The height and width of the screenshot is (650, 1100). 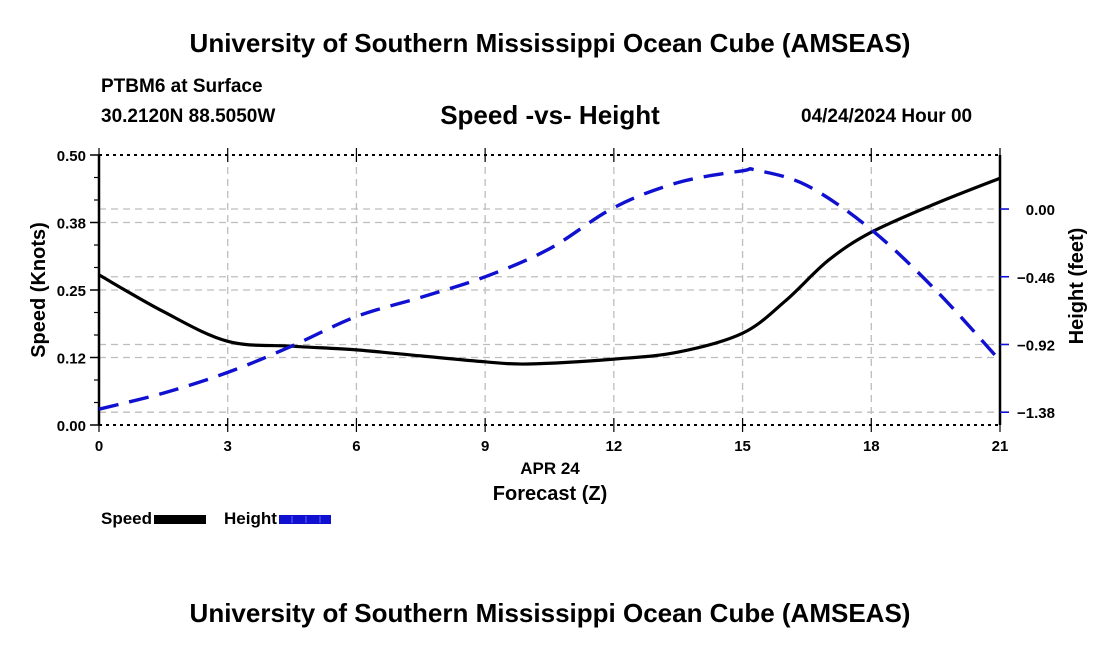 I want to click on x-tick-label: 6, so click(x=356, y=446).